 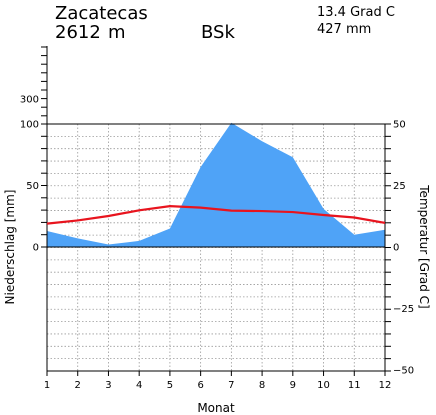 I want to click on temp-tick-label: 25, so click(x=399, y=186).